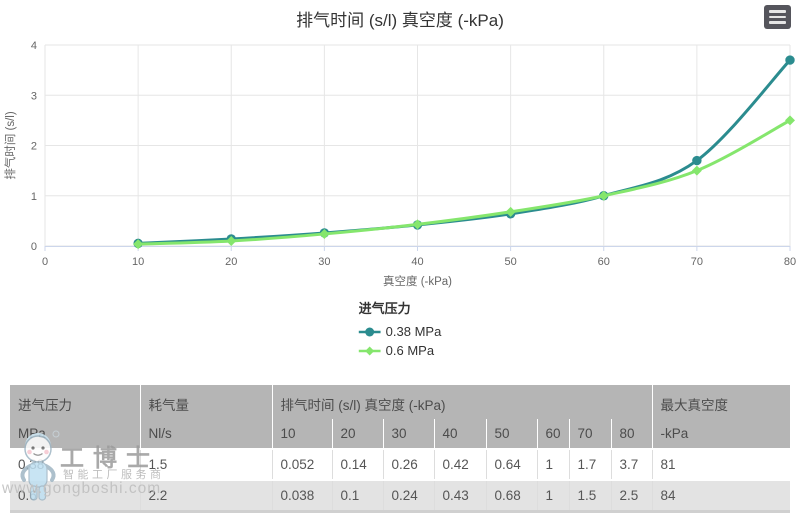 This screenshot has height=513, width=800. I want to click on legend-item-label: 0.6 MPa, so click(410, 350).